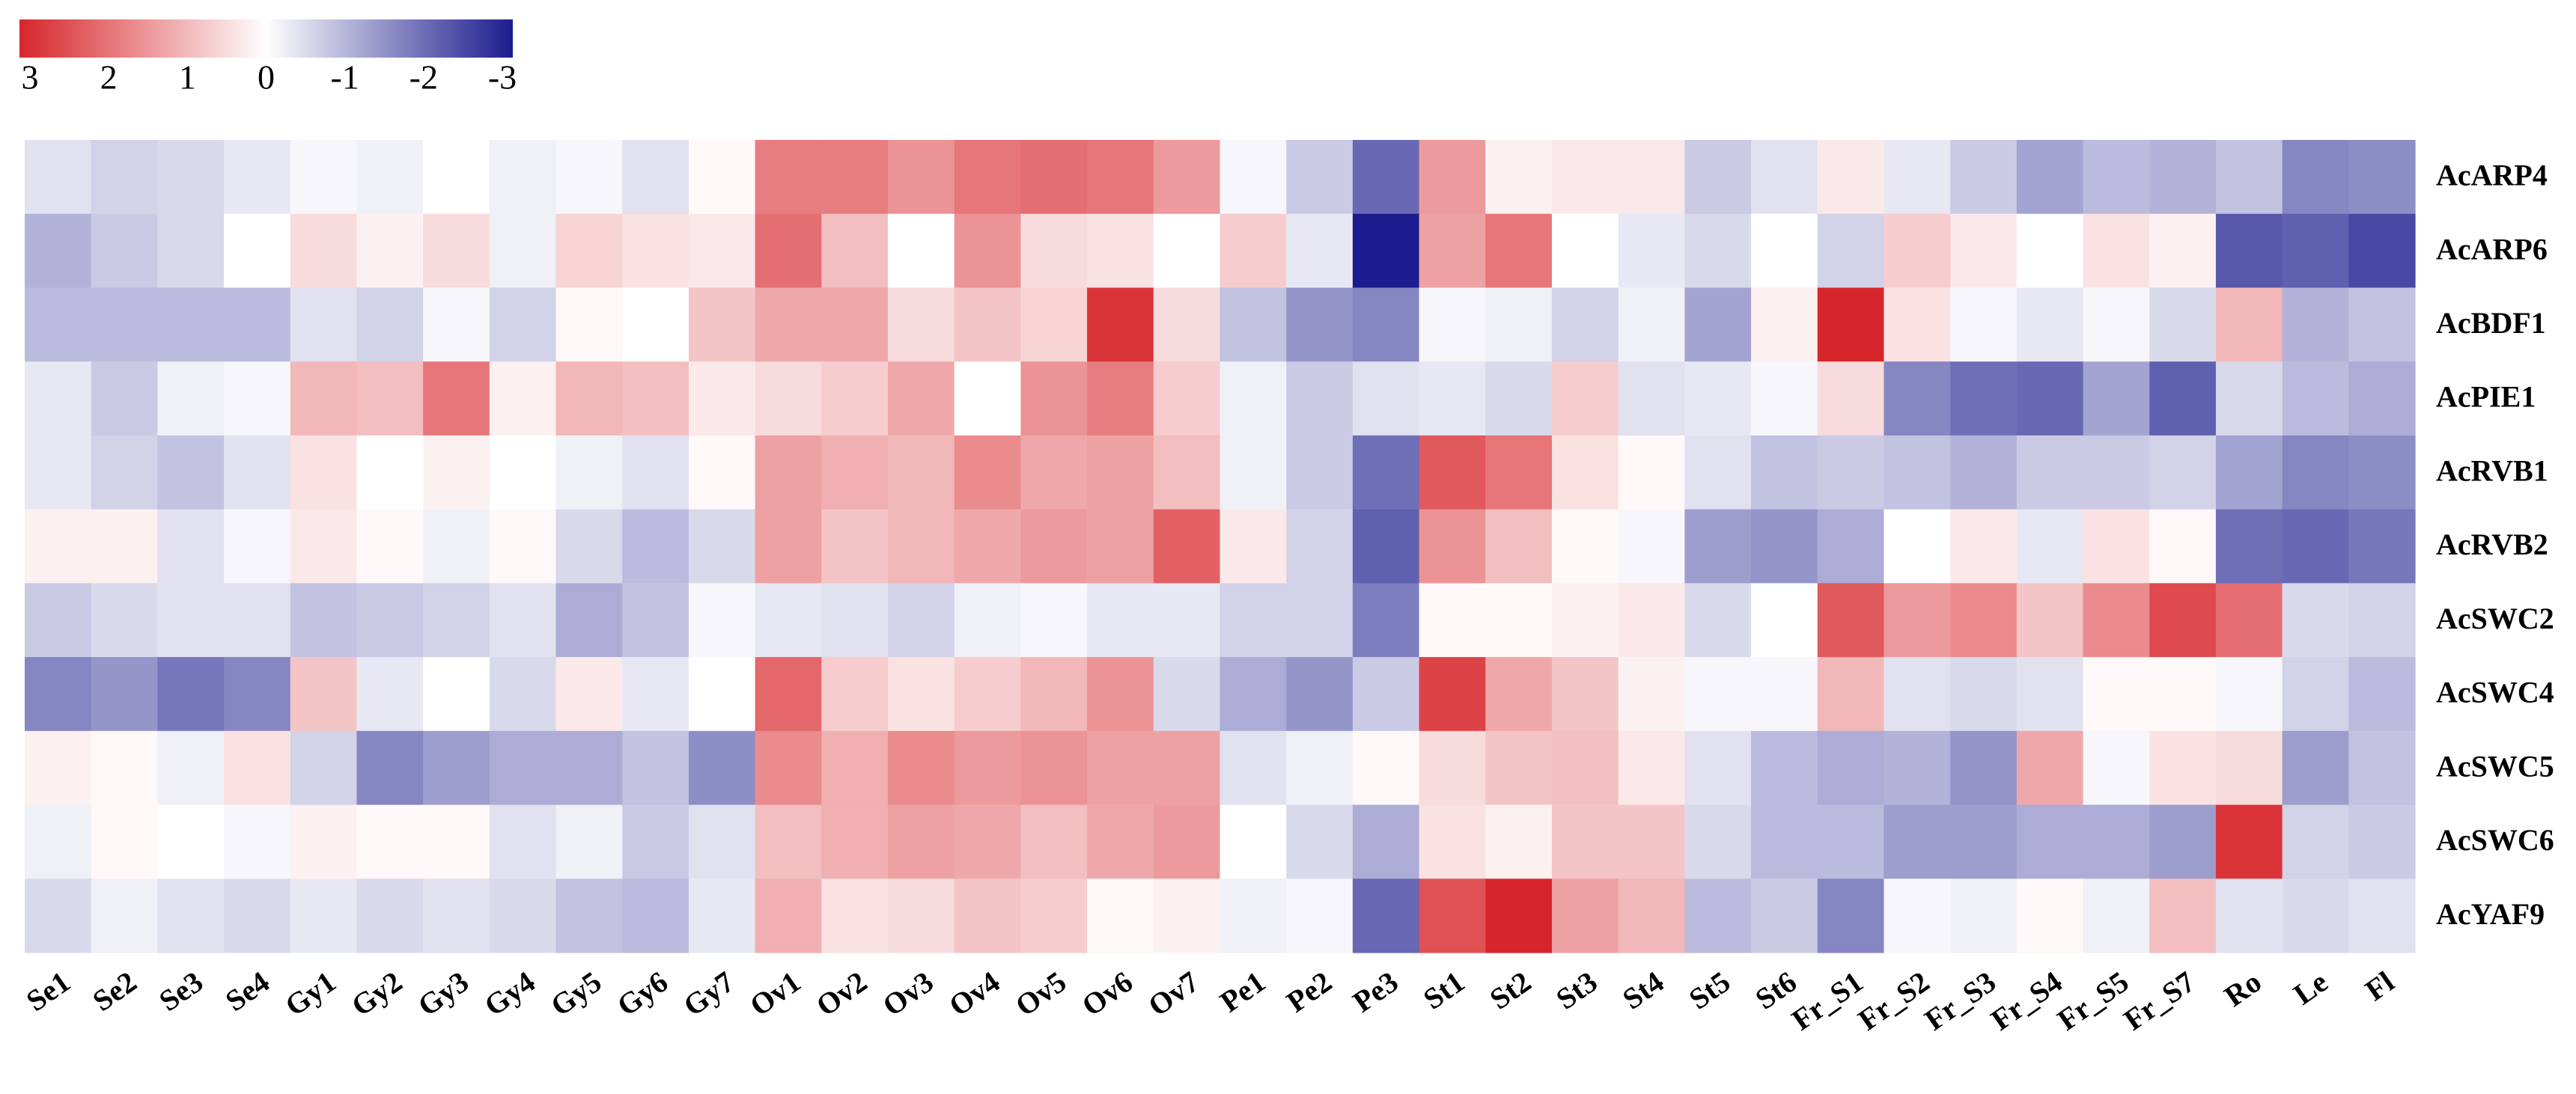  Describe the element at coordinates (502, 77) in the screenshot. I see `colorbar-tick-label: -3` at that location.